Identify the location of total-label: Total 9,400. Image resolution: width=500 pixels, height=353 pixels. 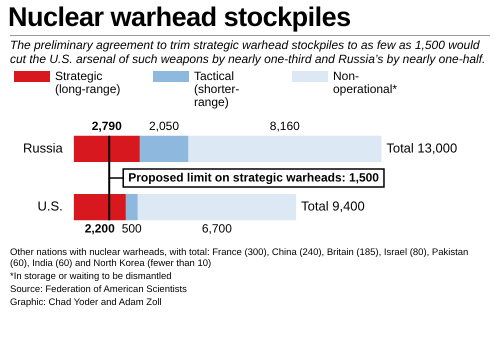
(333, 206).